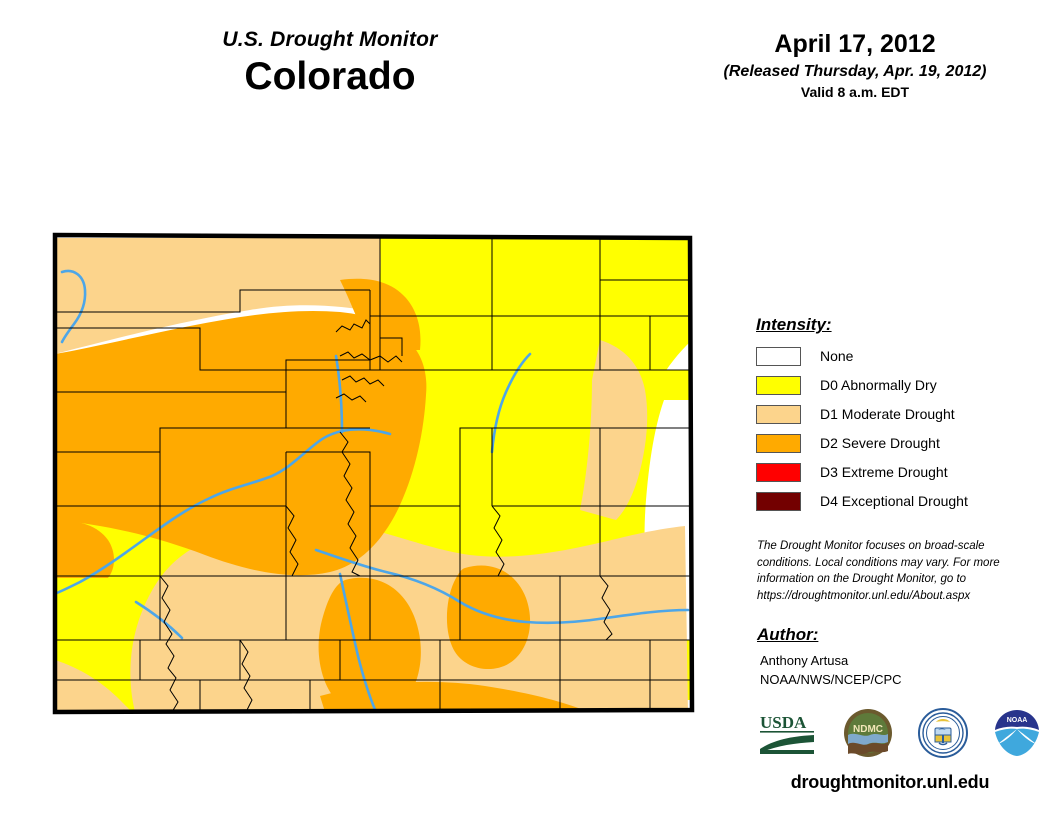 Image resolution: width=1056 pixels, height=816 pixels. I want to click on legend-item-d2: D2 Severe Drought, so click(901, 443).